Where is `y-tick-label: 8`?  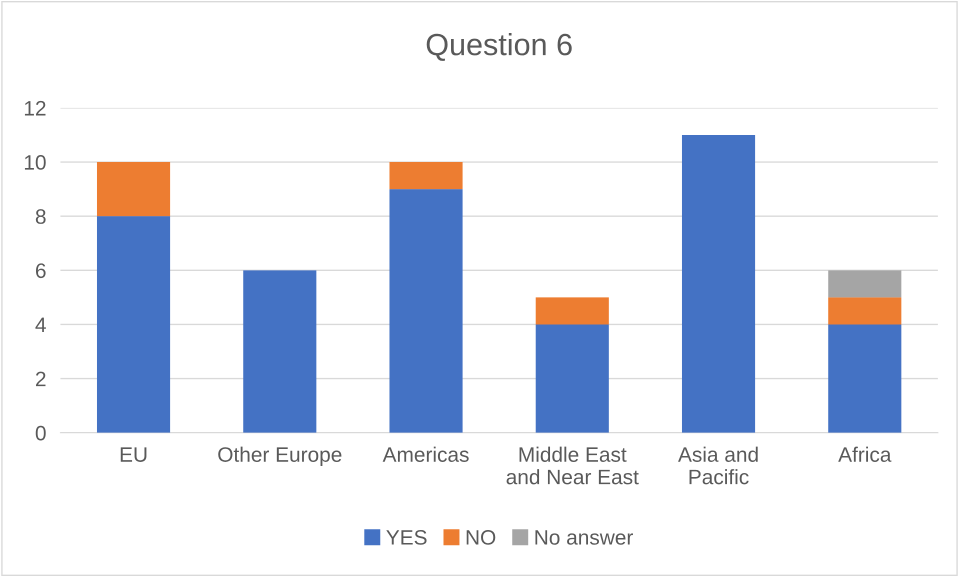 y-tick-label: 8 is located at coordinates (41, 216).